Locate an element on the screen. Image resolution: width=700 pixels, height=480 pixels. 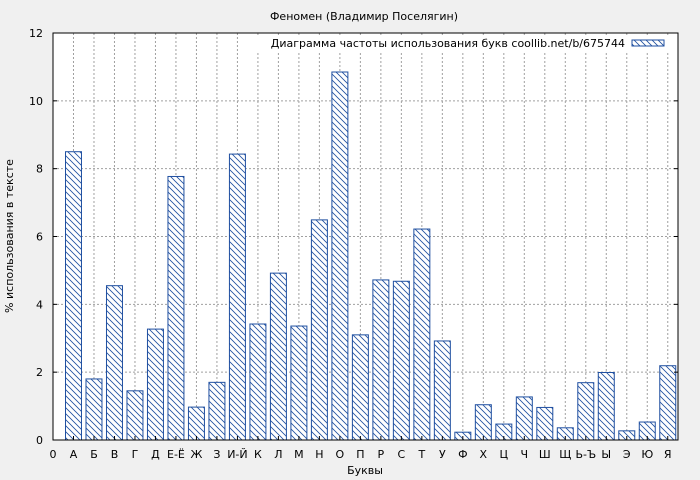
legend-background is located at coordinates (458, 43).